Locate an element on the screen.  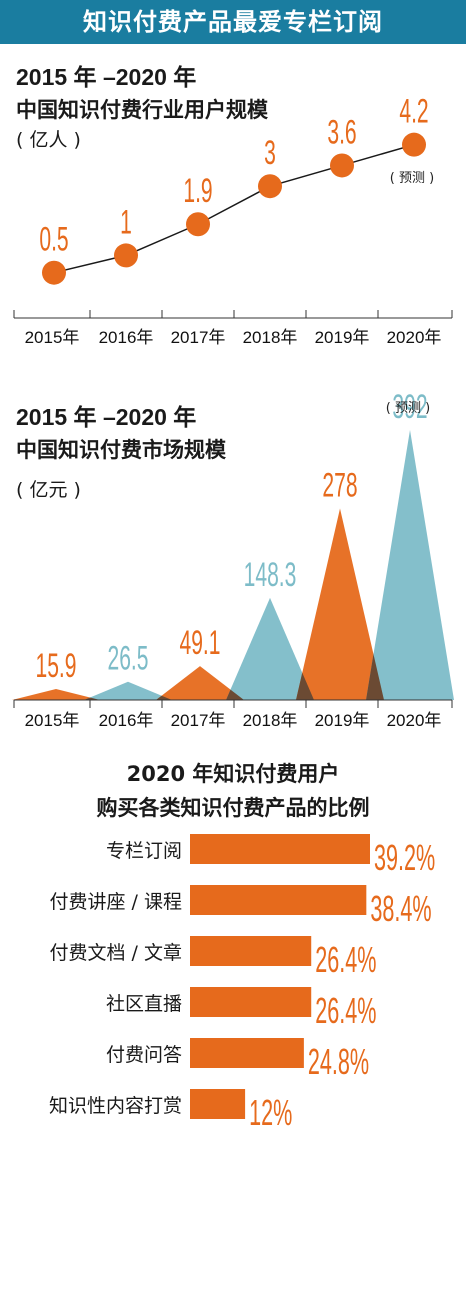
chart3-title: 2020 年知识付费用户 is located at coordinates (233, 774).